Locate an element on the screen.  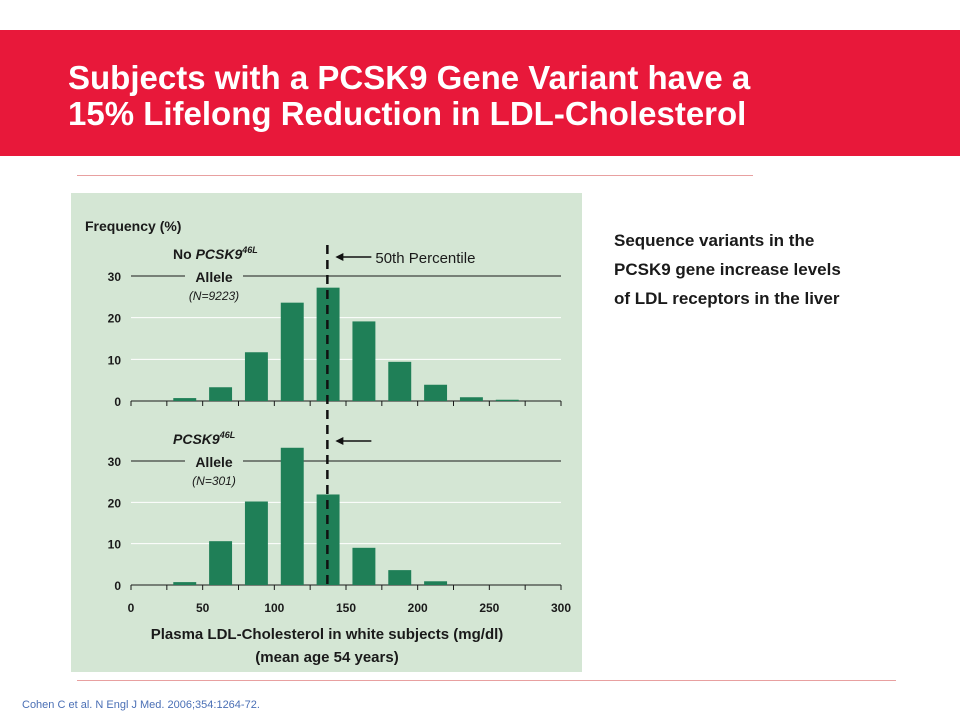
panel-1-series-name: No PCSK946L is located at coordinates (215, 253).